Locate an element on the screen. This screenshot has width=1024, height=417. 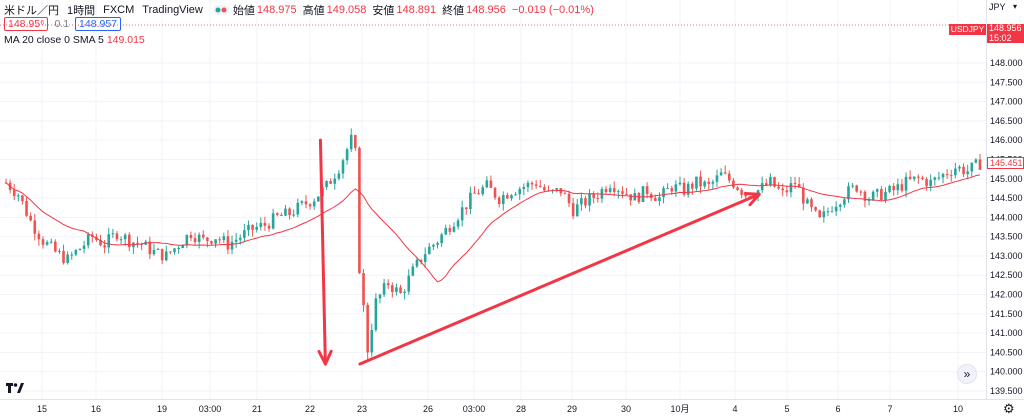
sell-button: 148.95⁶ is located at coordinates (26, 24).